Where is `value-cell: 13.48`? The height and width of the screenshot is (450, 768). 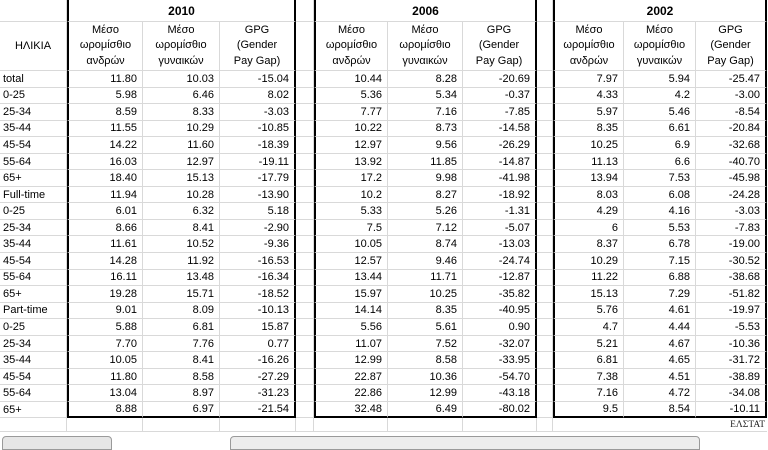
value-cell: 13.48 is located at coordinates (181, 278).